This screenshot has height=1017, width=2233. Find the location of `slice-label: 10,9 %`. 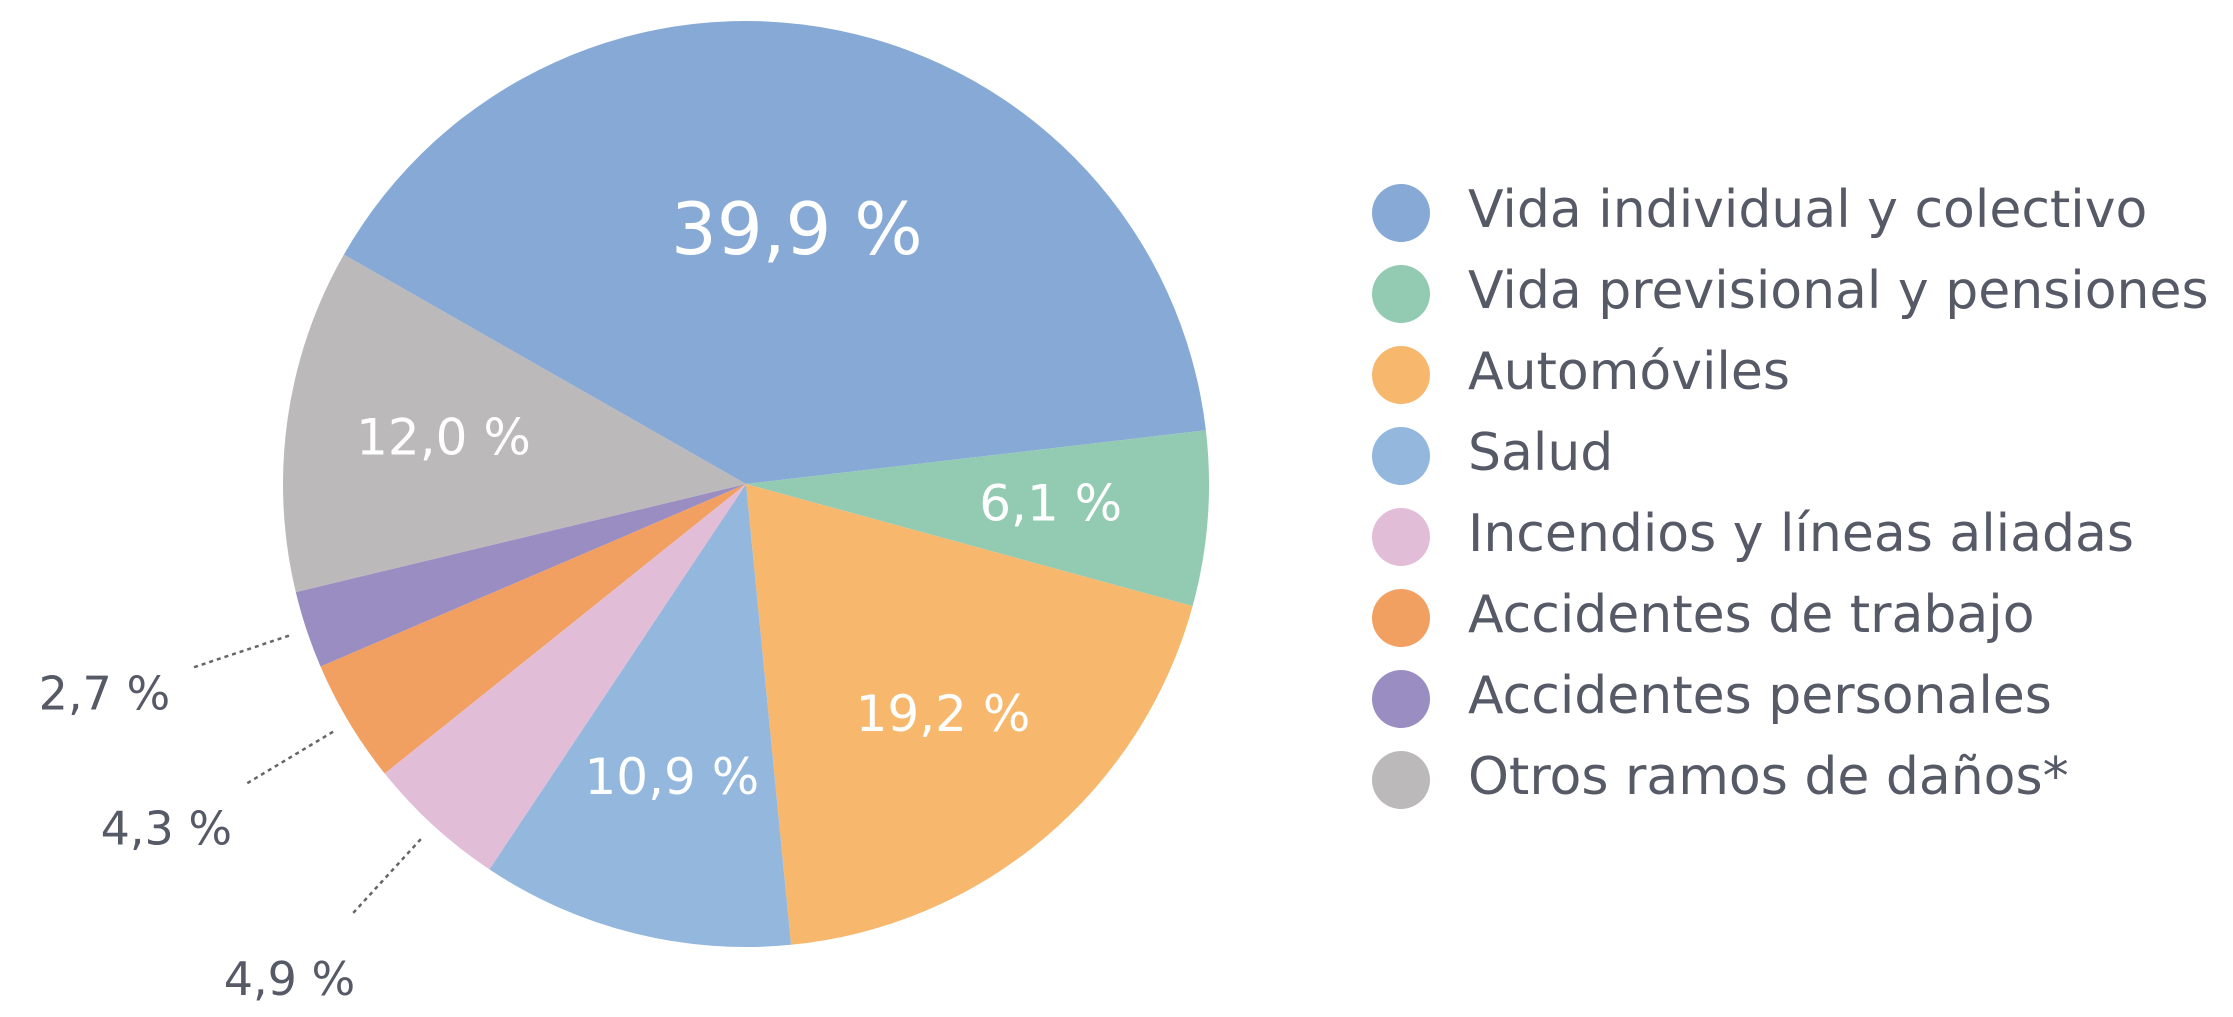

slice-label: 10,9 % is located at coordinates (671, 777).